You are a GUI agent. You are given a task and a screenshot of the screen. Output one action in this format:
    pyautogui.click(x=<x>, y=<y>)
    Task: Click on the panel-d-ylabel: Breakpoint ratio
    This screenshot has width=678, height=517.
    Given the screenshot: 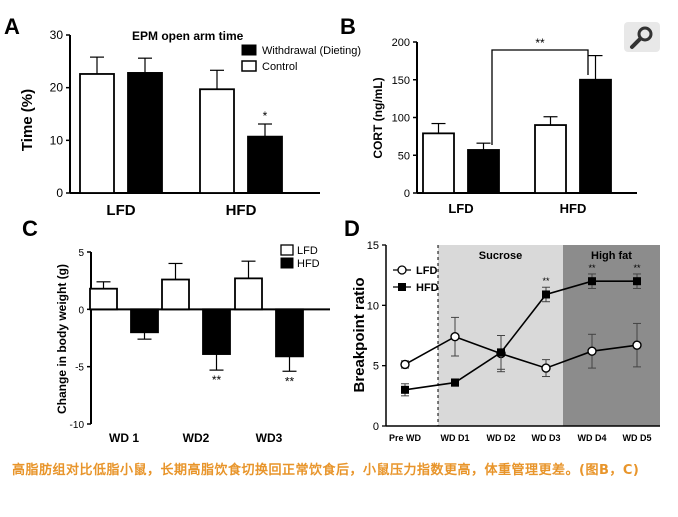 What is the action you would take?
    pyautogui.click(x=359, y=334)
    